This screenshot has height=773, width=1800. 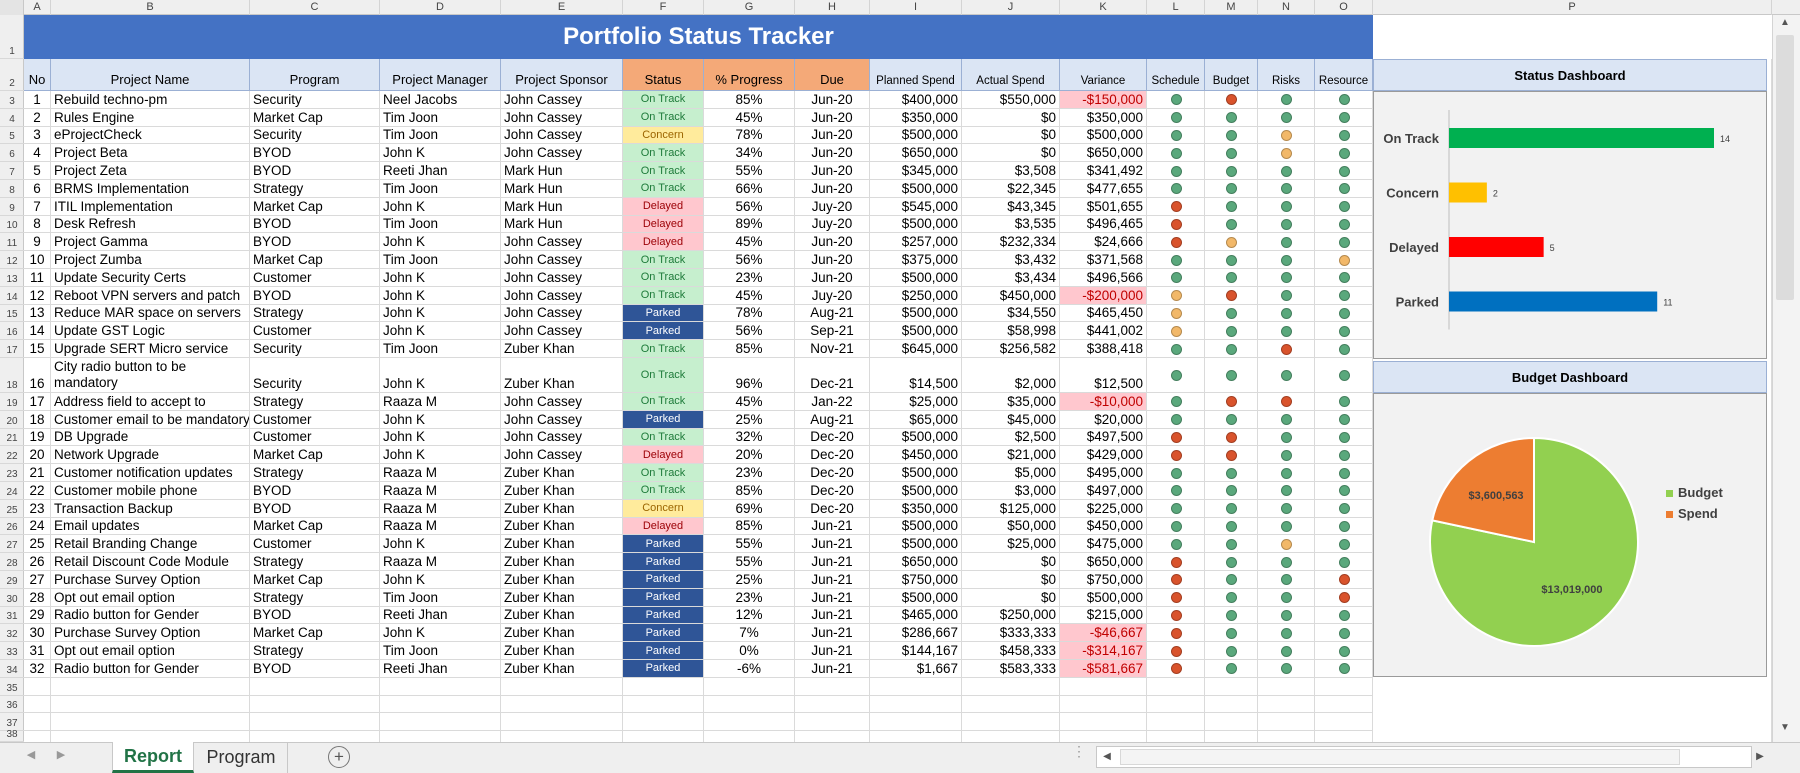 What do you see at coordinates (1031, 419) in the screenshot?
I see `cell-actual-spend: $45,000` at bounding box center [1031, 419].